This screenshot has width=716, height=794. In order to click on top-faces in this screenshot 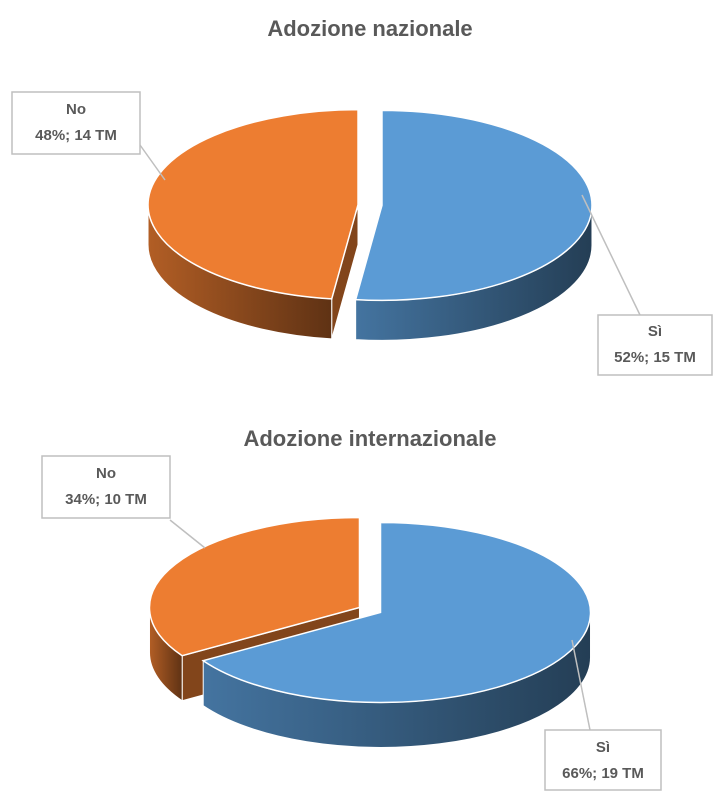, I will do `click(370, 610)`.